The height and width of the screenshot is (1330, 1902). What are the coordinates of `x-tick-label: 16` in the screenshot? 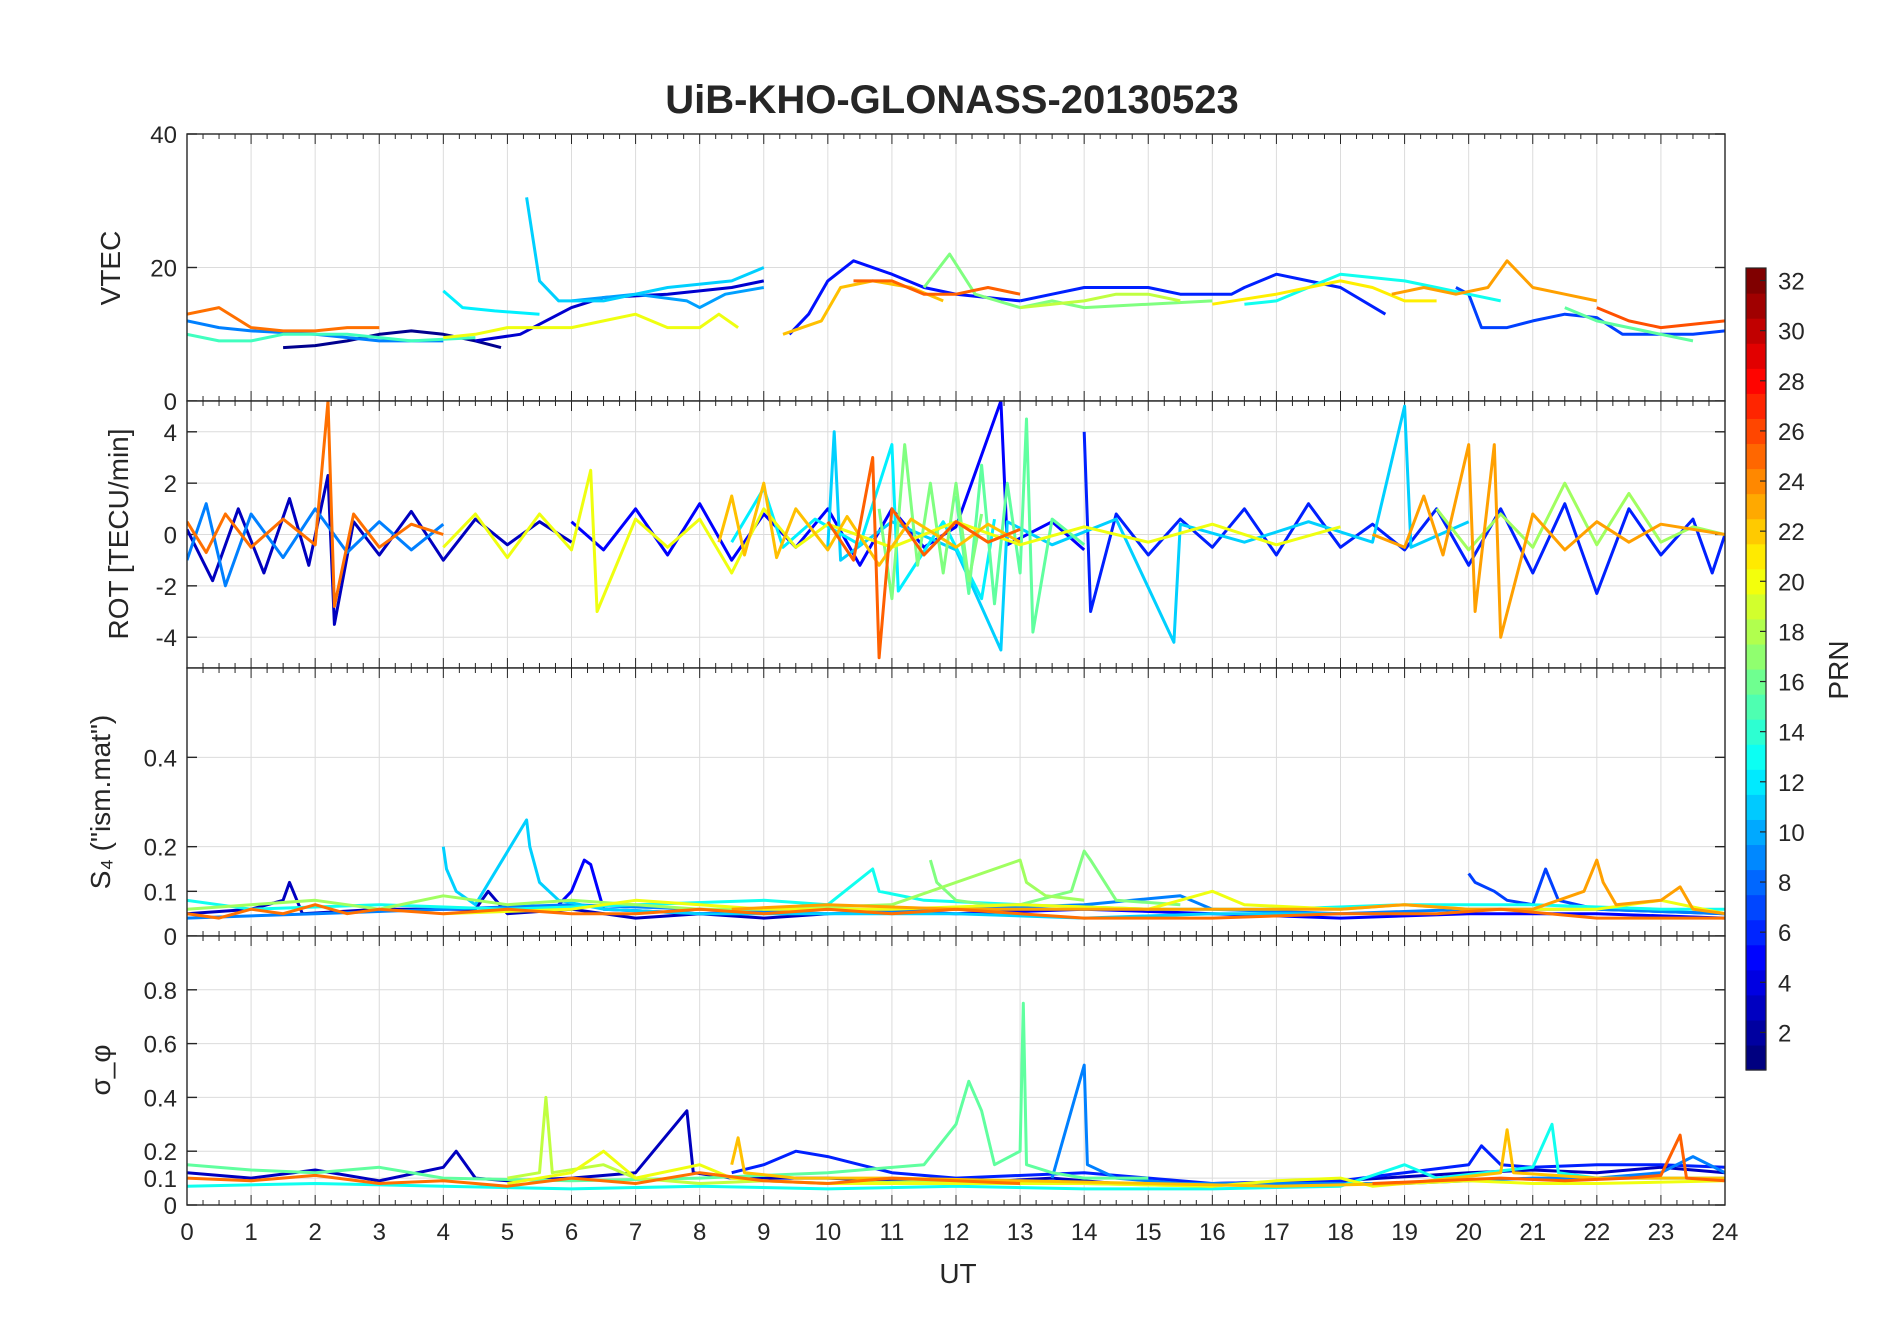 It's located at (1212, 1232).